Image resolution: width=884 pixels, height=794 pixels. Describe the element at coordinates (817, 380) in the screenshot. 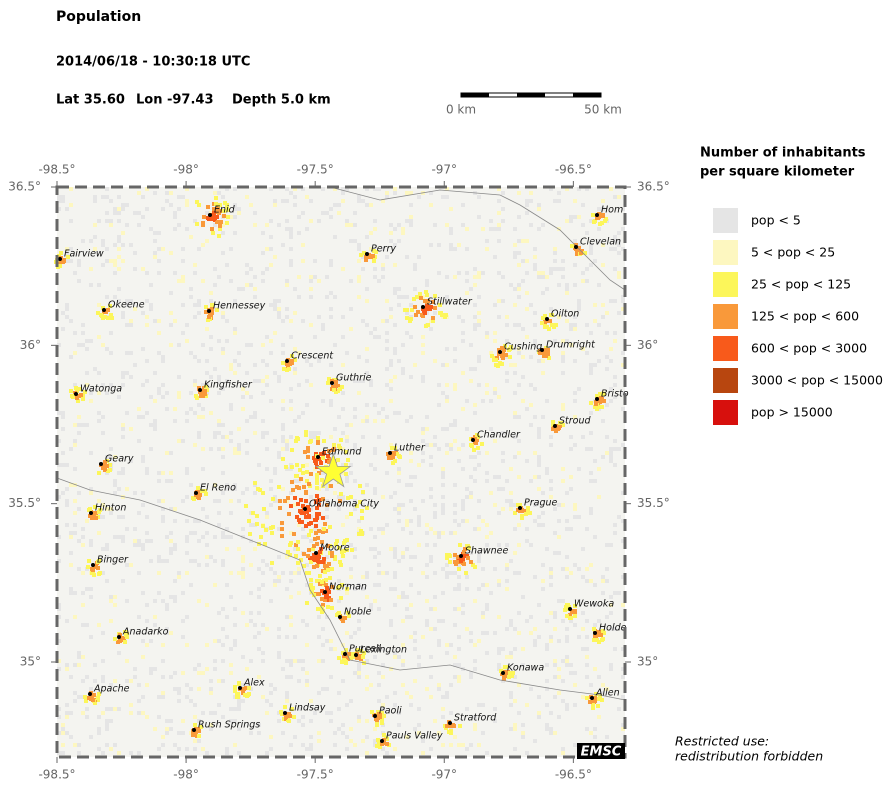

I see `legend-label: 3000 < pop < 15000` at that location.